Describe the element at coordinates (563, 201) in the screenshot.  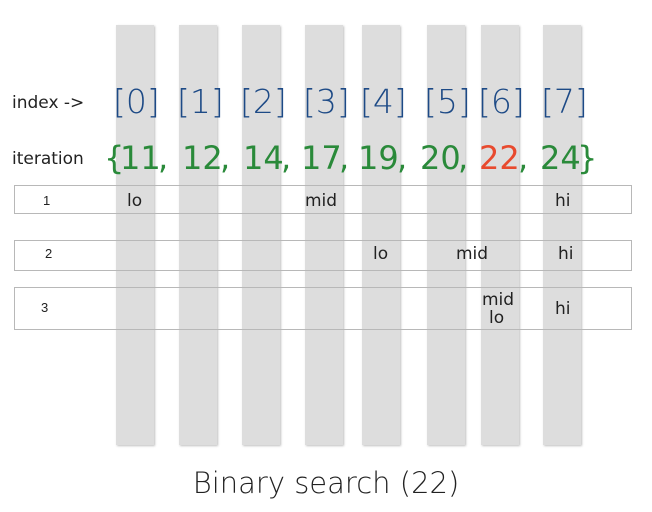
I see `iteration-1-hi: hi` at that location.